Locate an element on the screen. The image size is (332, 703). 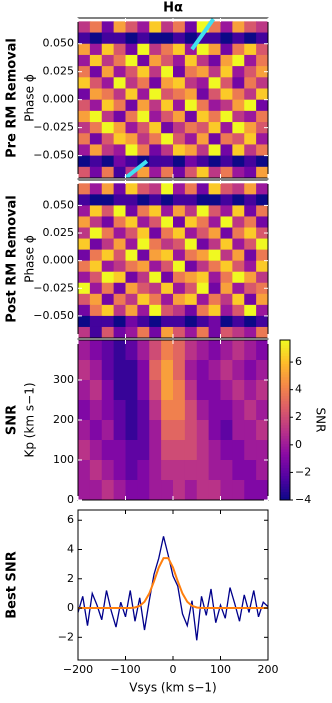
y-tick-label: 4 is located at coordinates (70, 549).